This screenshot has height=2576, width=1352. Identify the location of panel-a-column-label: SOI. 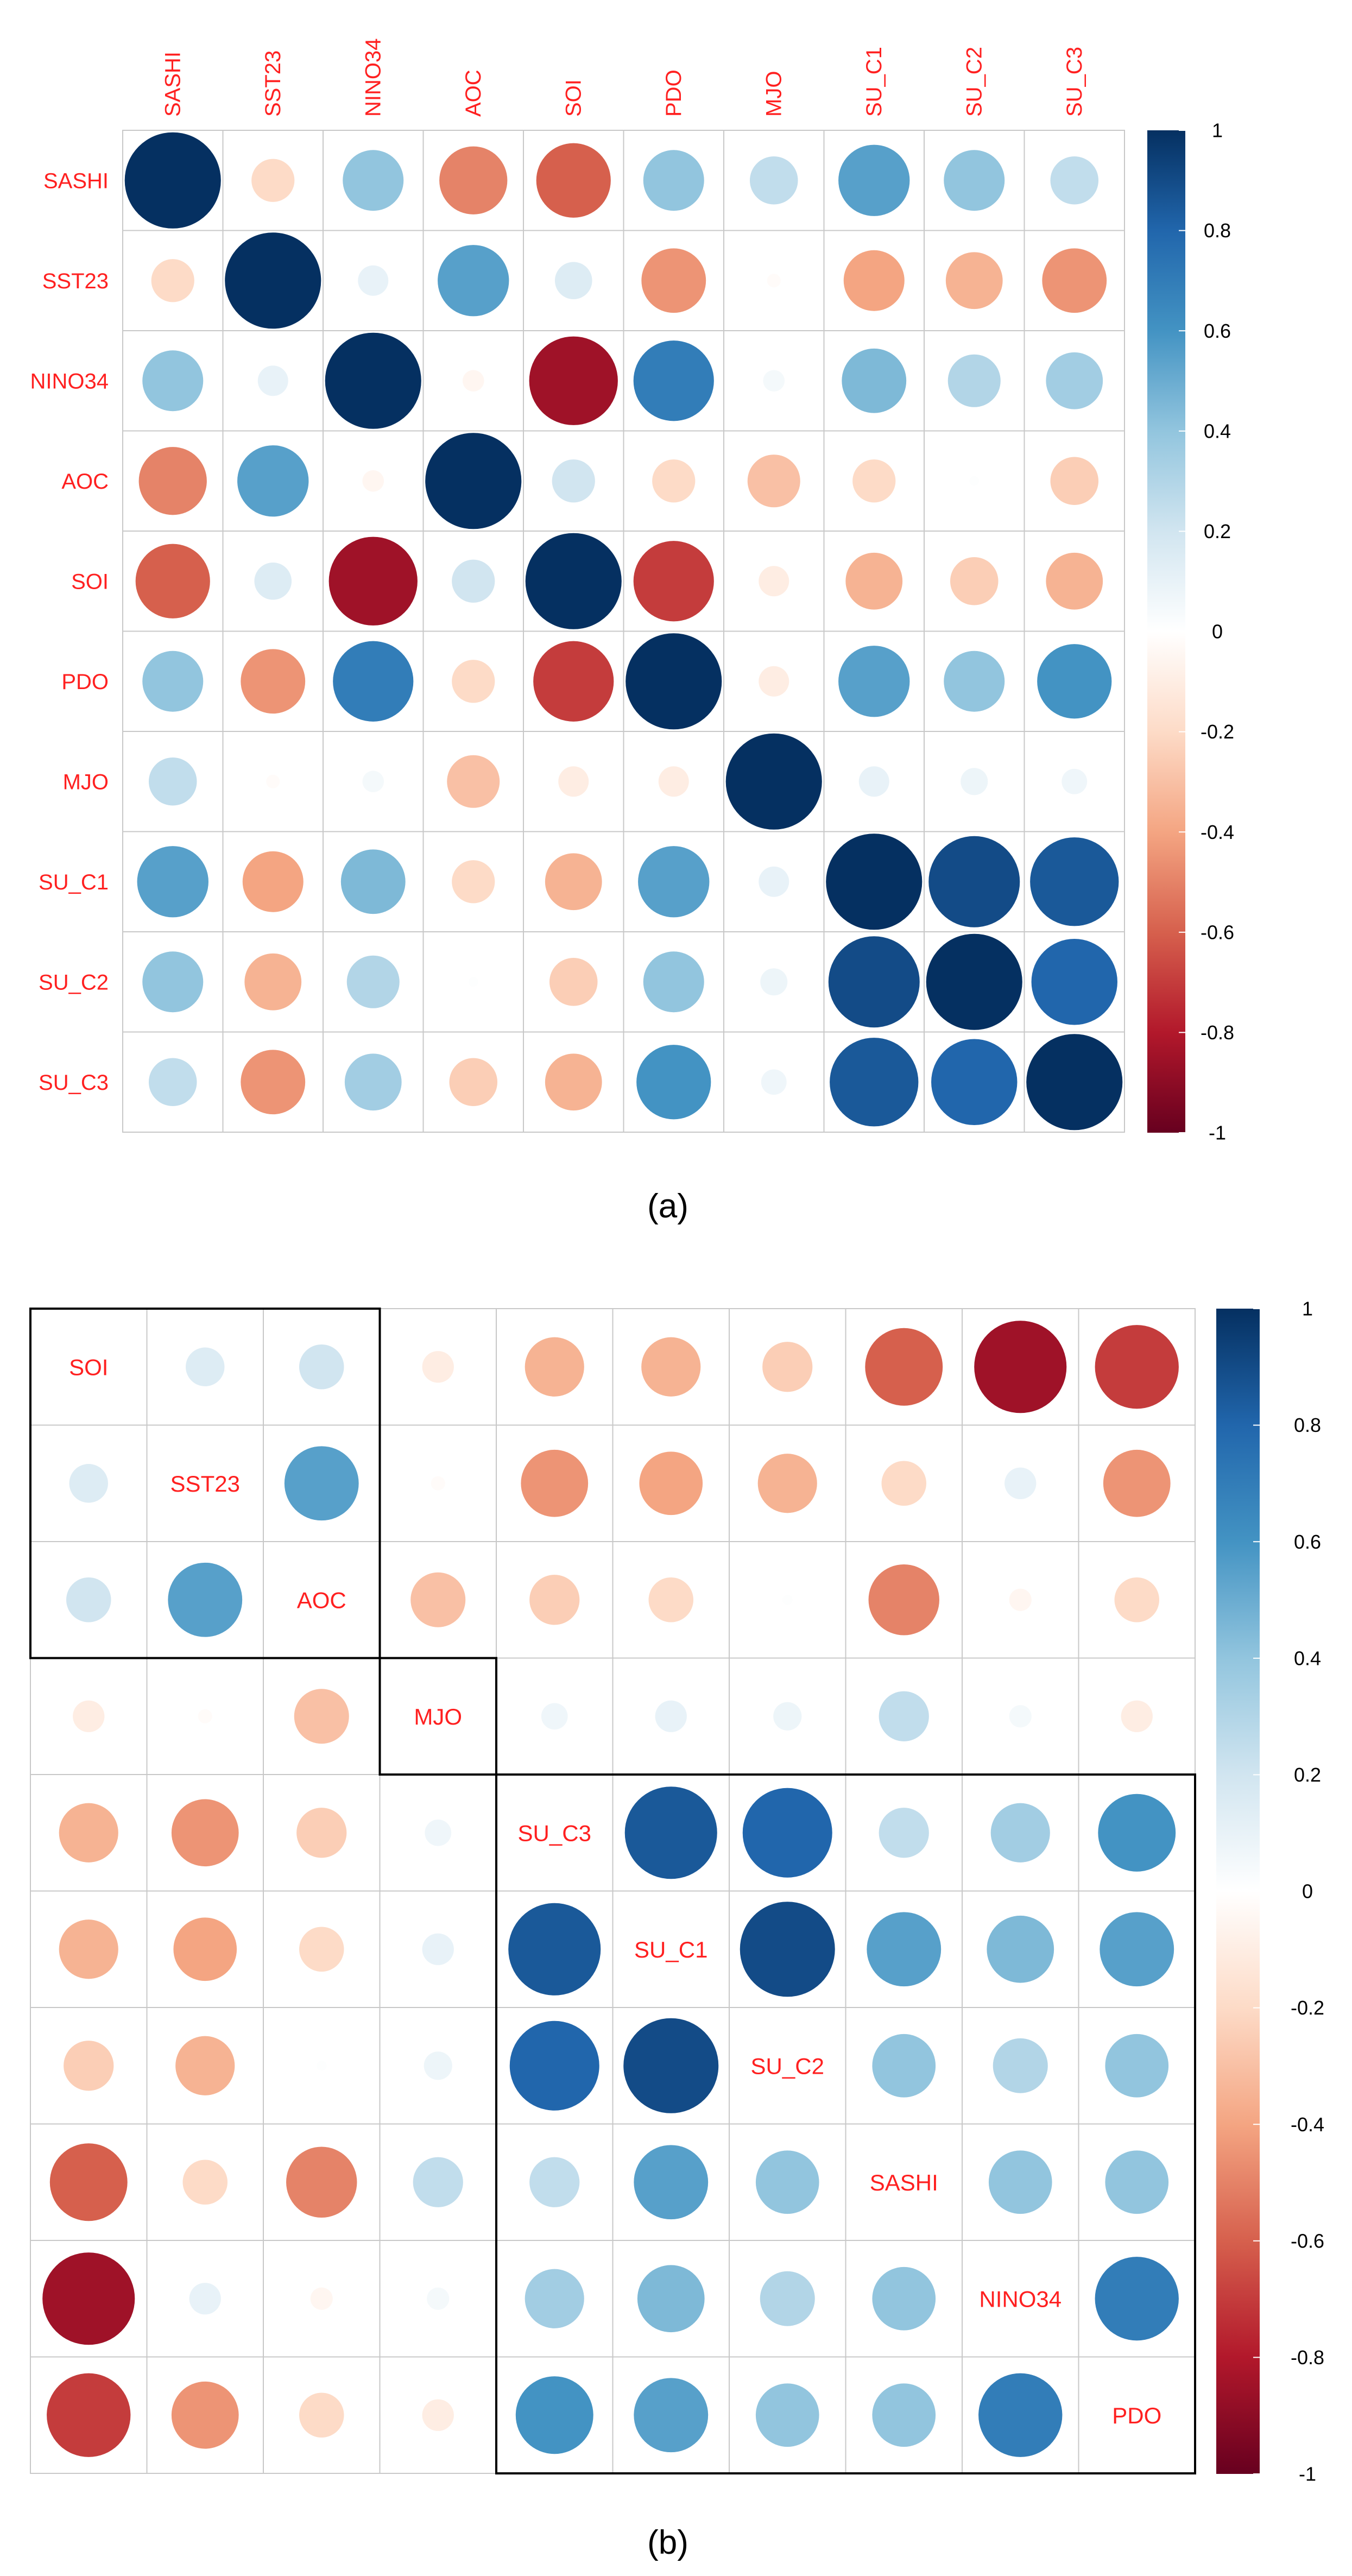
(573, 98).